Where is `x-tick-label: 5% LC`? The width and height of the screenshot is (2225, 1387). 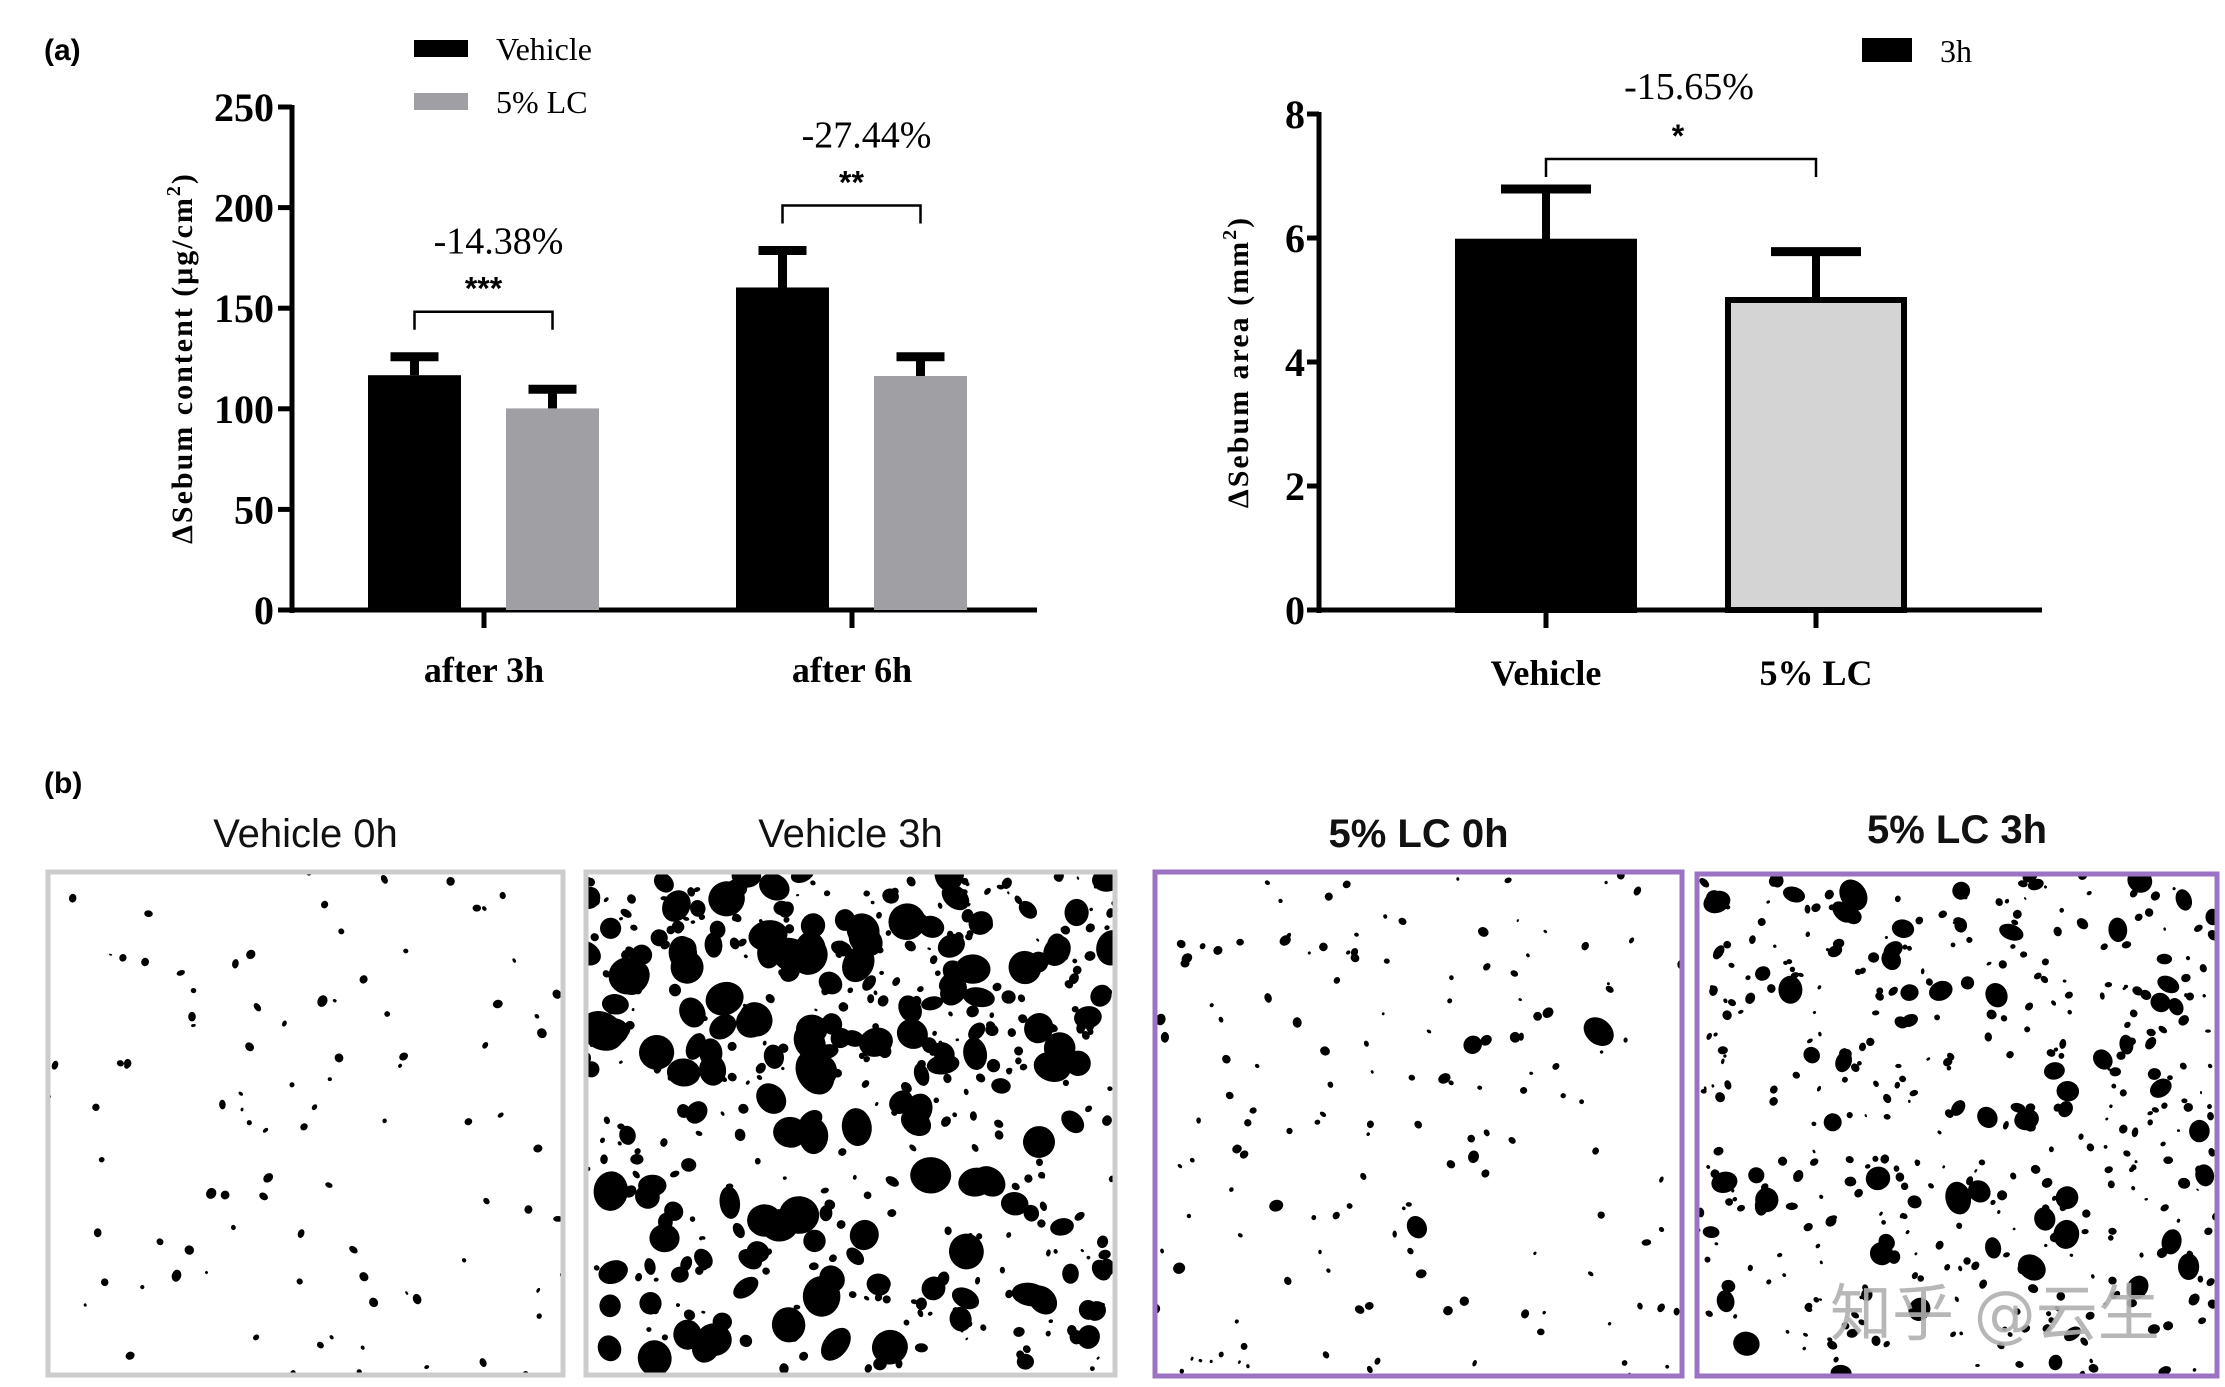
x-tick-label: 5% LC is located at coordinates (1815, 673).